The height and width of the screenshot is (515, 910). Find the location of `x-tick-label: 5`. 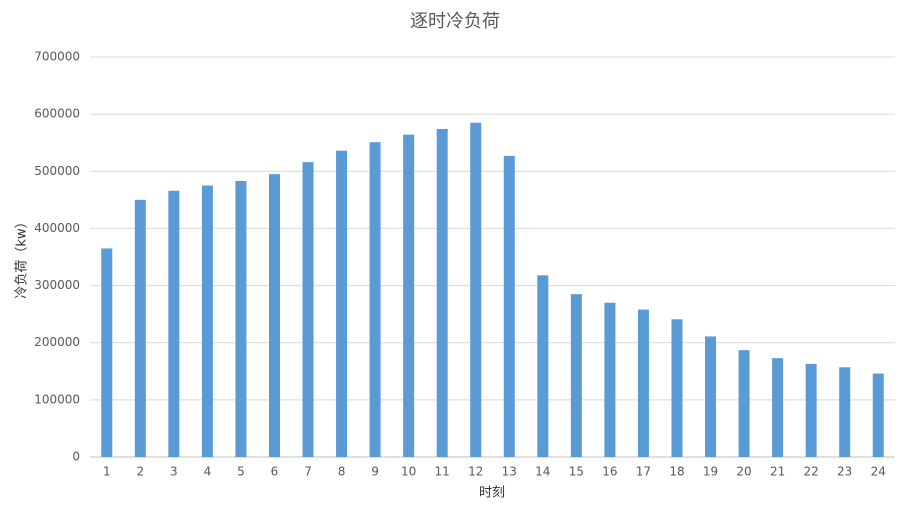

x-tick-label: 5 is located at coordinates (241, 472).